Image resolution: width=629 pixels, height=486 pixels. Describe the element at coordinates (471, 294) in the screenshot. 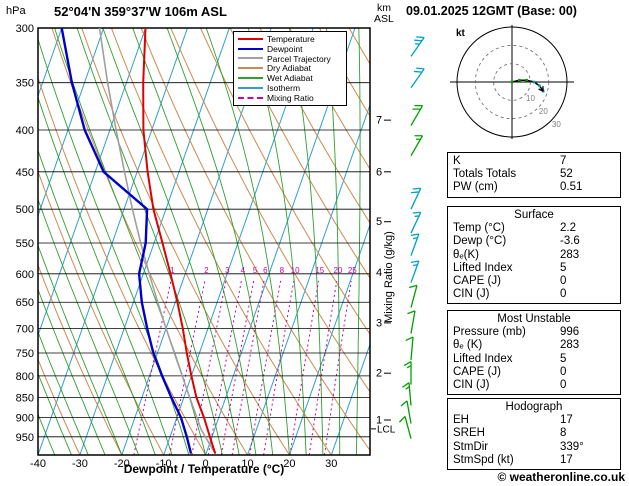

I see `panel-row-label: CIN (J)` at that location.